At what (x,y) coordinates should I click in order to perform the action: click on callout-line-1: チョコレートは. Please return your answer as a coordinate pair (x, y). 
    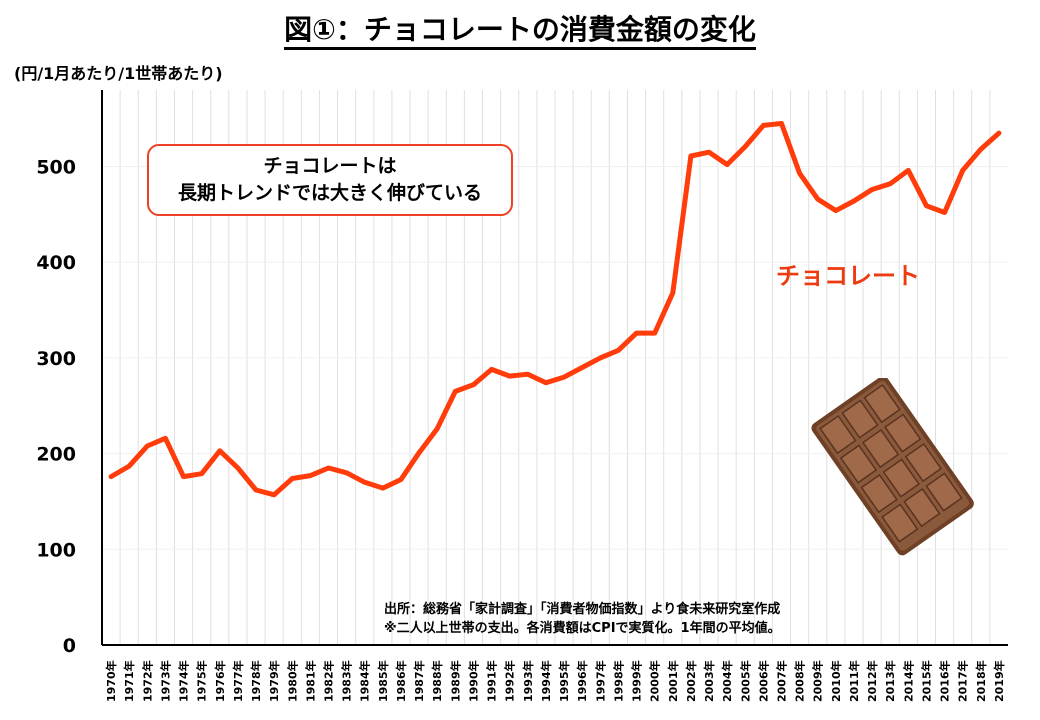
    Looking at the image, I should click on (330, 166).